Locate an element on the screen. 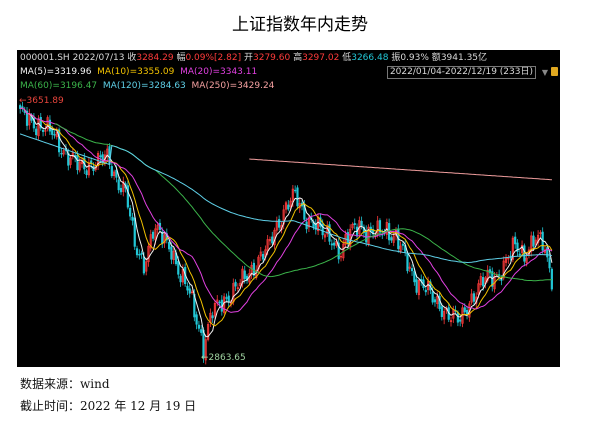 The width and height of the screenshot is (600, 421). ma10-label: MA(10)=3355.09 is located at coordinates (136, 72).